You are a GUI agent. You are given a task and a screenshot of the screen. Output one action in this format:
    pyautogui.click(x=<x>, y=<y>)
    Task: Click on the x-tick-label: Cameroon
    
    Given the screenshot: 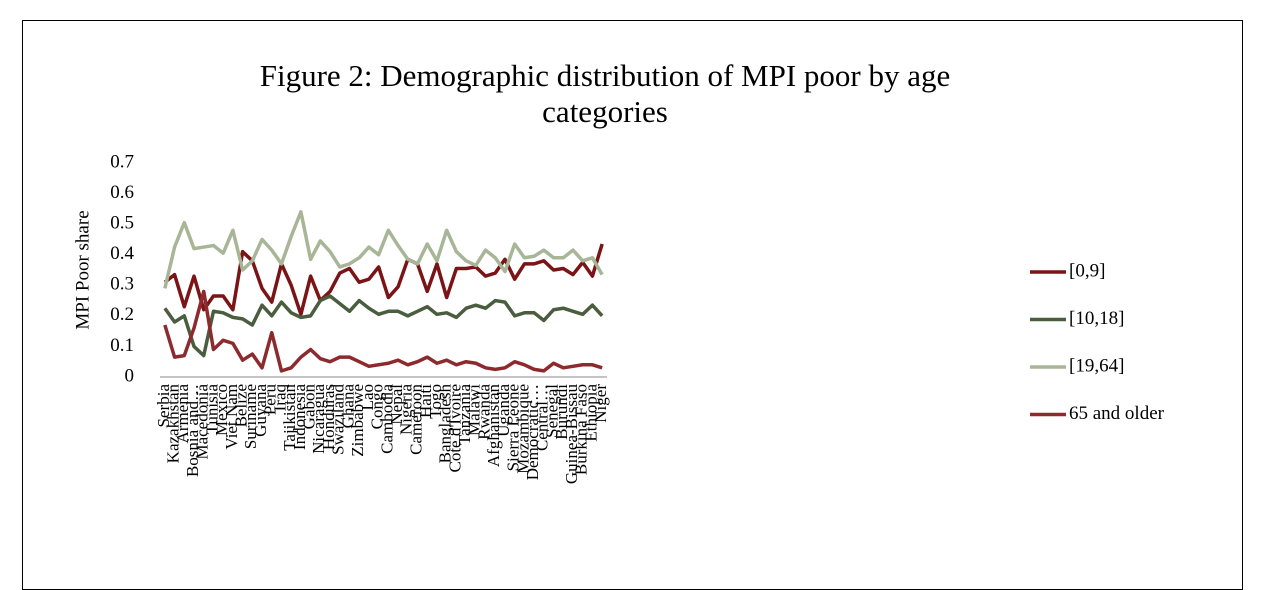 What is the action you would take?
    pyautogui.click(x=415, y=419)
    